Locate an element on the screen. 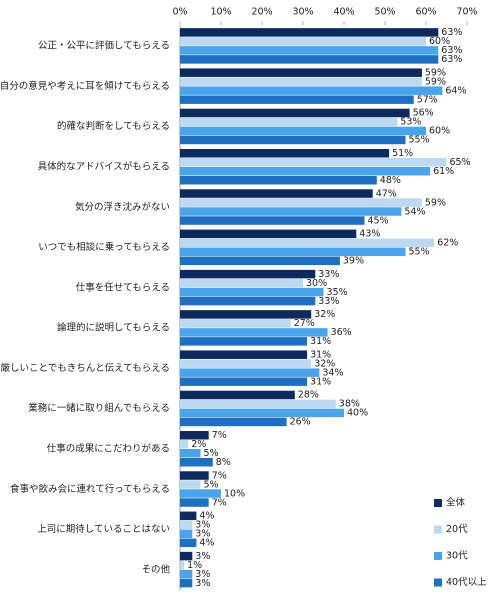 The image size is (490, 601). category-label: いつでも相談に乗ってもらえる is located at coordinates (104, 247).